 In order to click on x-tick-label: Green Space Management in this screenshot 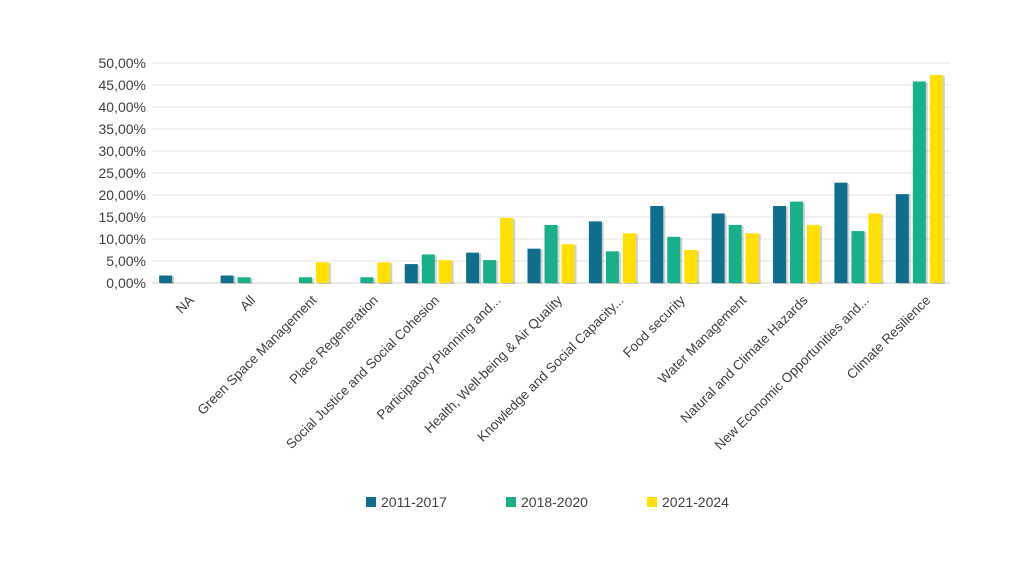, I will do `click(256, 354)`.